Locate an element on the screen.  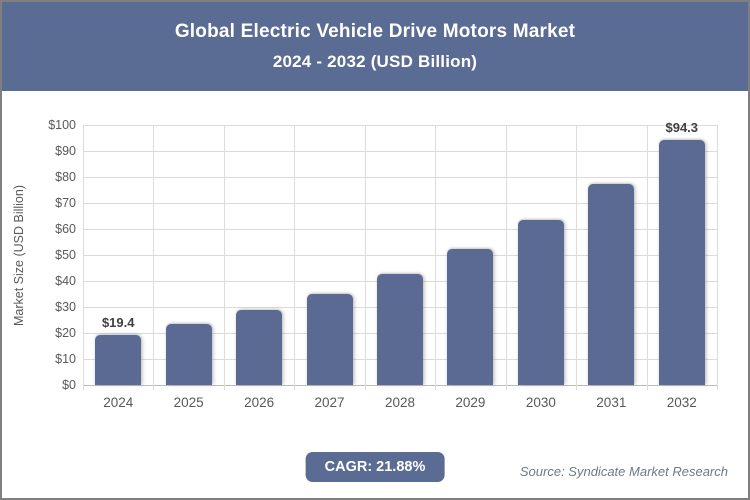
x-axis-tick-label: 2027 is located at coordinates (329, 402).